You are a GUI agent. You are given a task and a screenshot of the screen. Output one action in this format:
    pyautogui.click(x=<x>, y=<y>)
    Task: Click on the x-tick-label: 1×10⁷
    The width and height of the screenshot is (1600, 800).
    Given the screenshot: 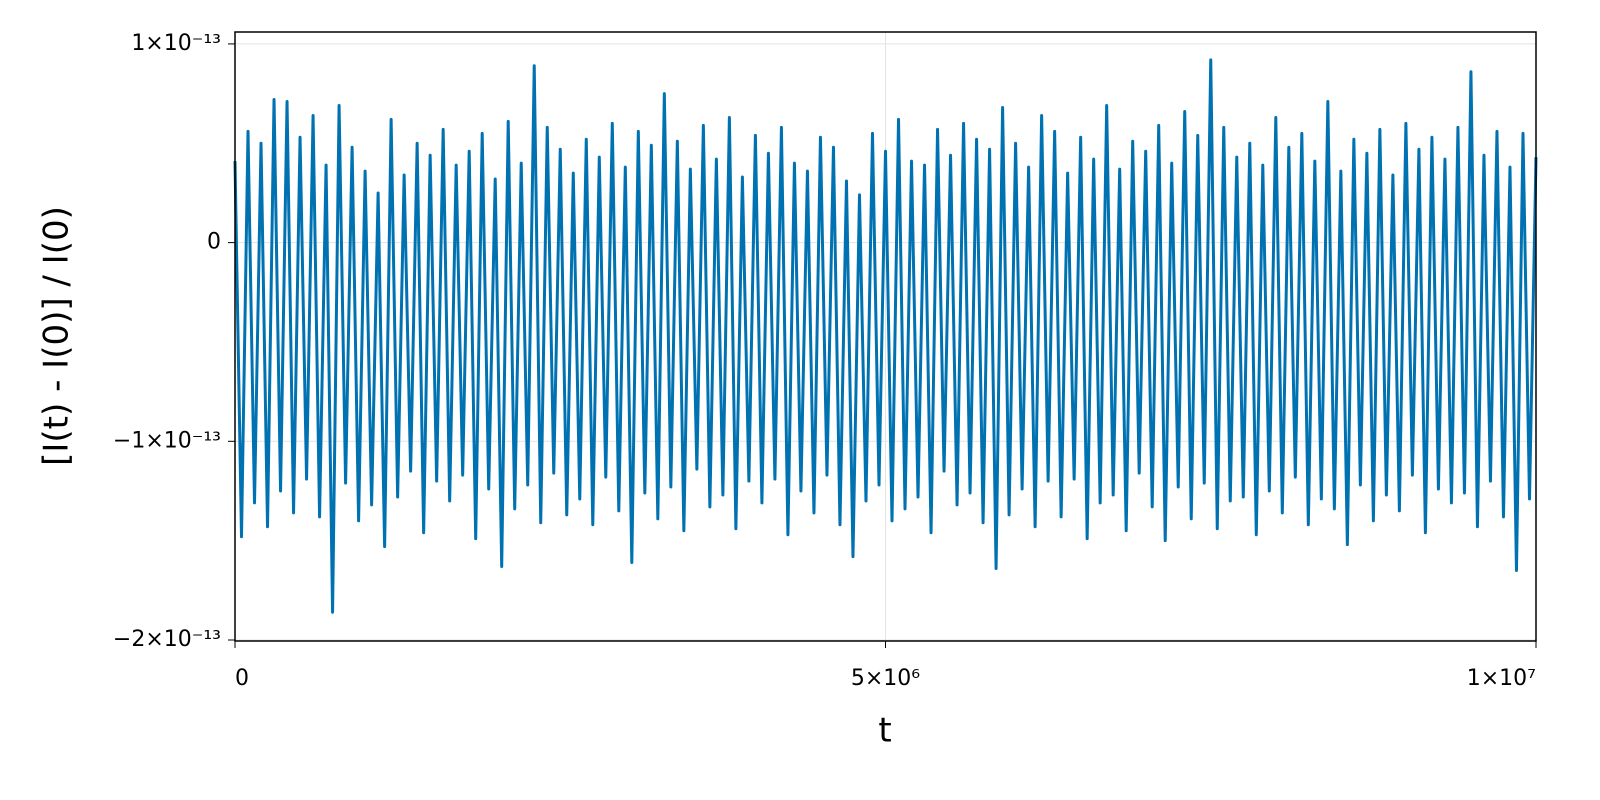 What is the action you would take?
    pyautogui.click(x=1501, y=678)
    